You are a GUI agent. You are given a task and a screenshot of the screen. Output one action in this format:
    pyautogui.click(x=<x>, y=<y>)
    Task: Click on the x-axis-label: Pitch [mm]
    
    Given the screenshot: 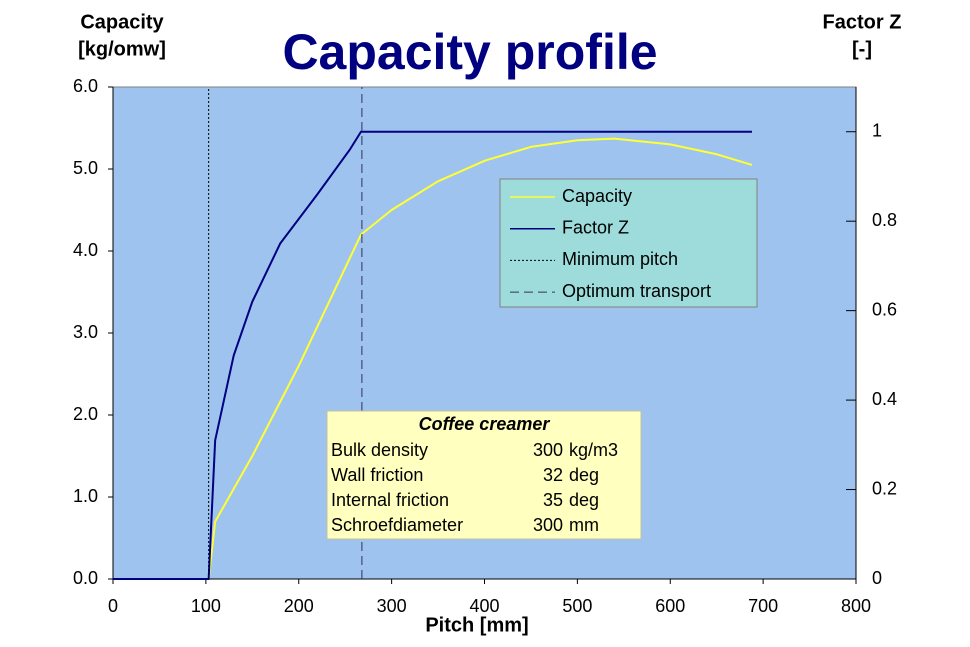 What is the action you would take?
    pyautogui.click(x=476, y=625)
    